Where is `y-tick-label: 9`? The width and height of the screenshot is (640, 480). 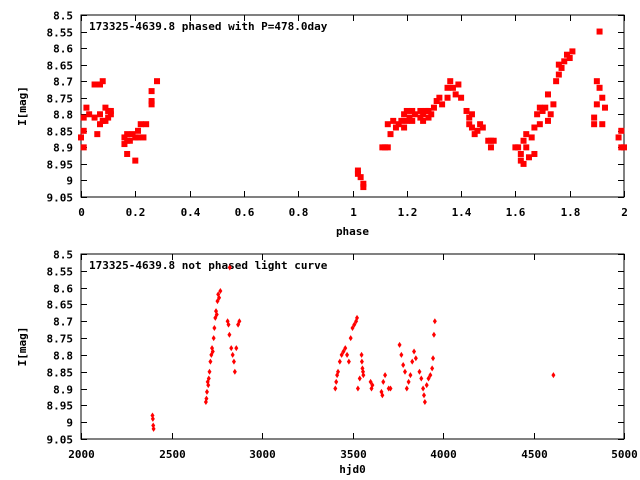
y-tick-label: 9 is located at coordinates (69, 181).